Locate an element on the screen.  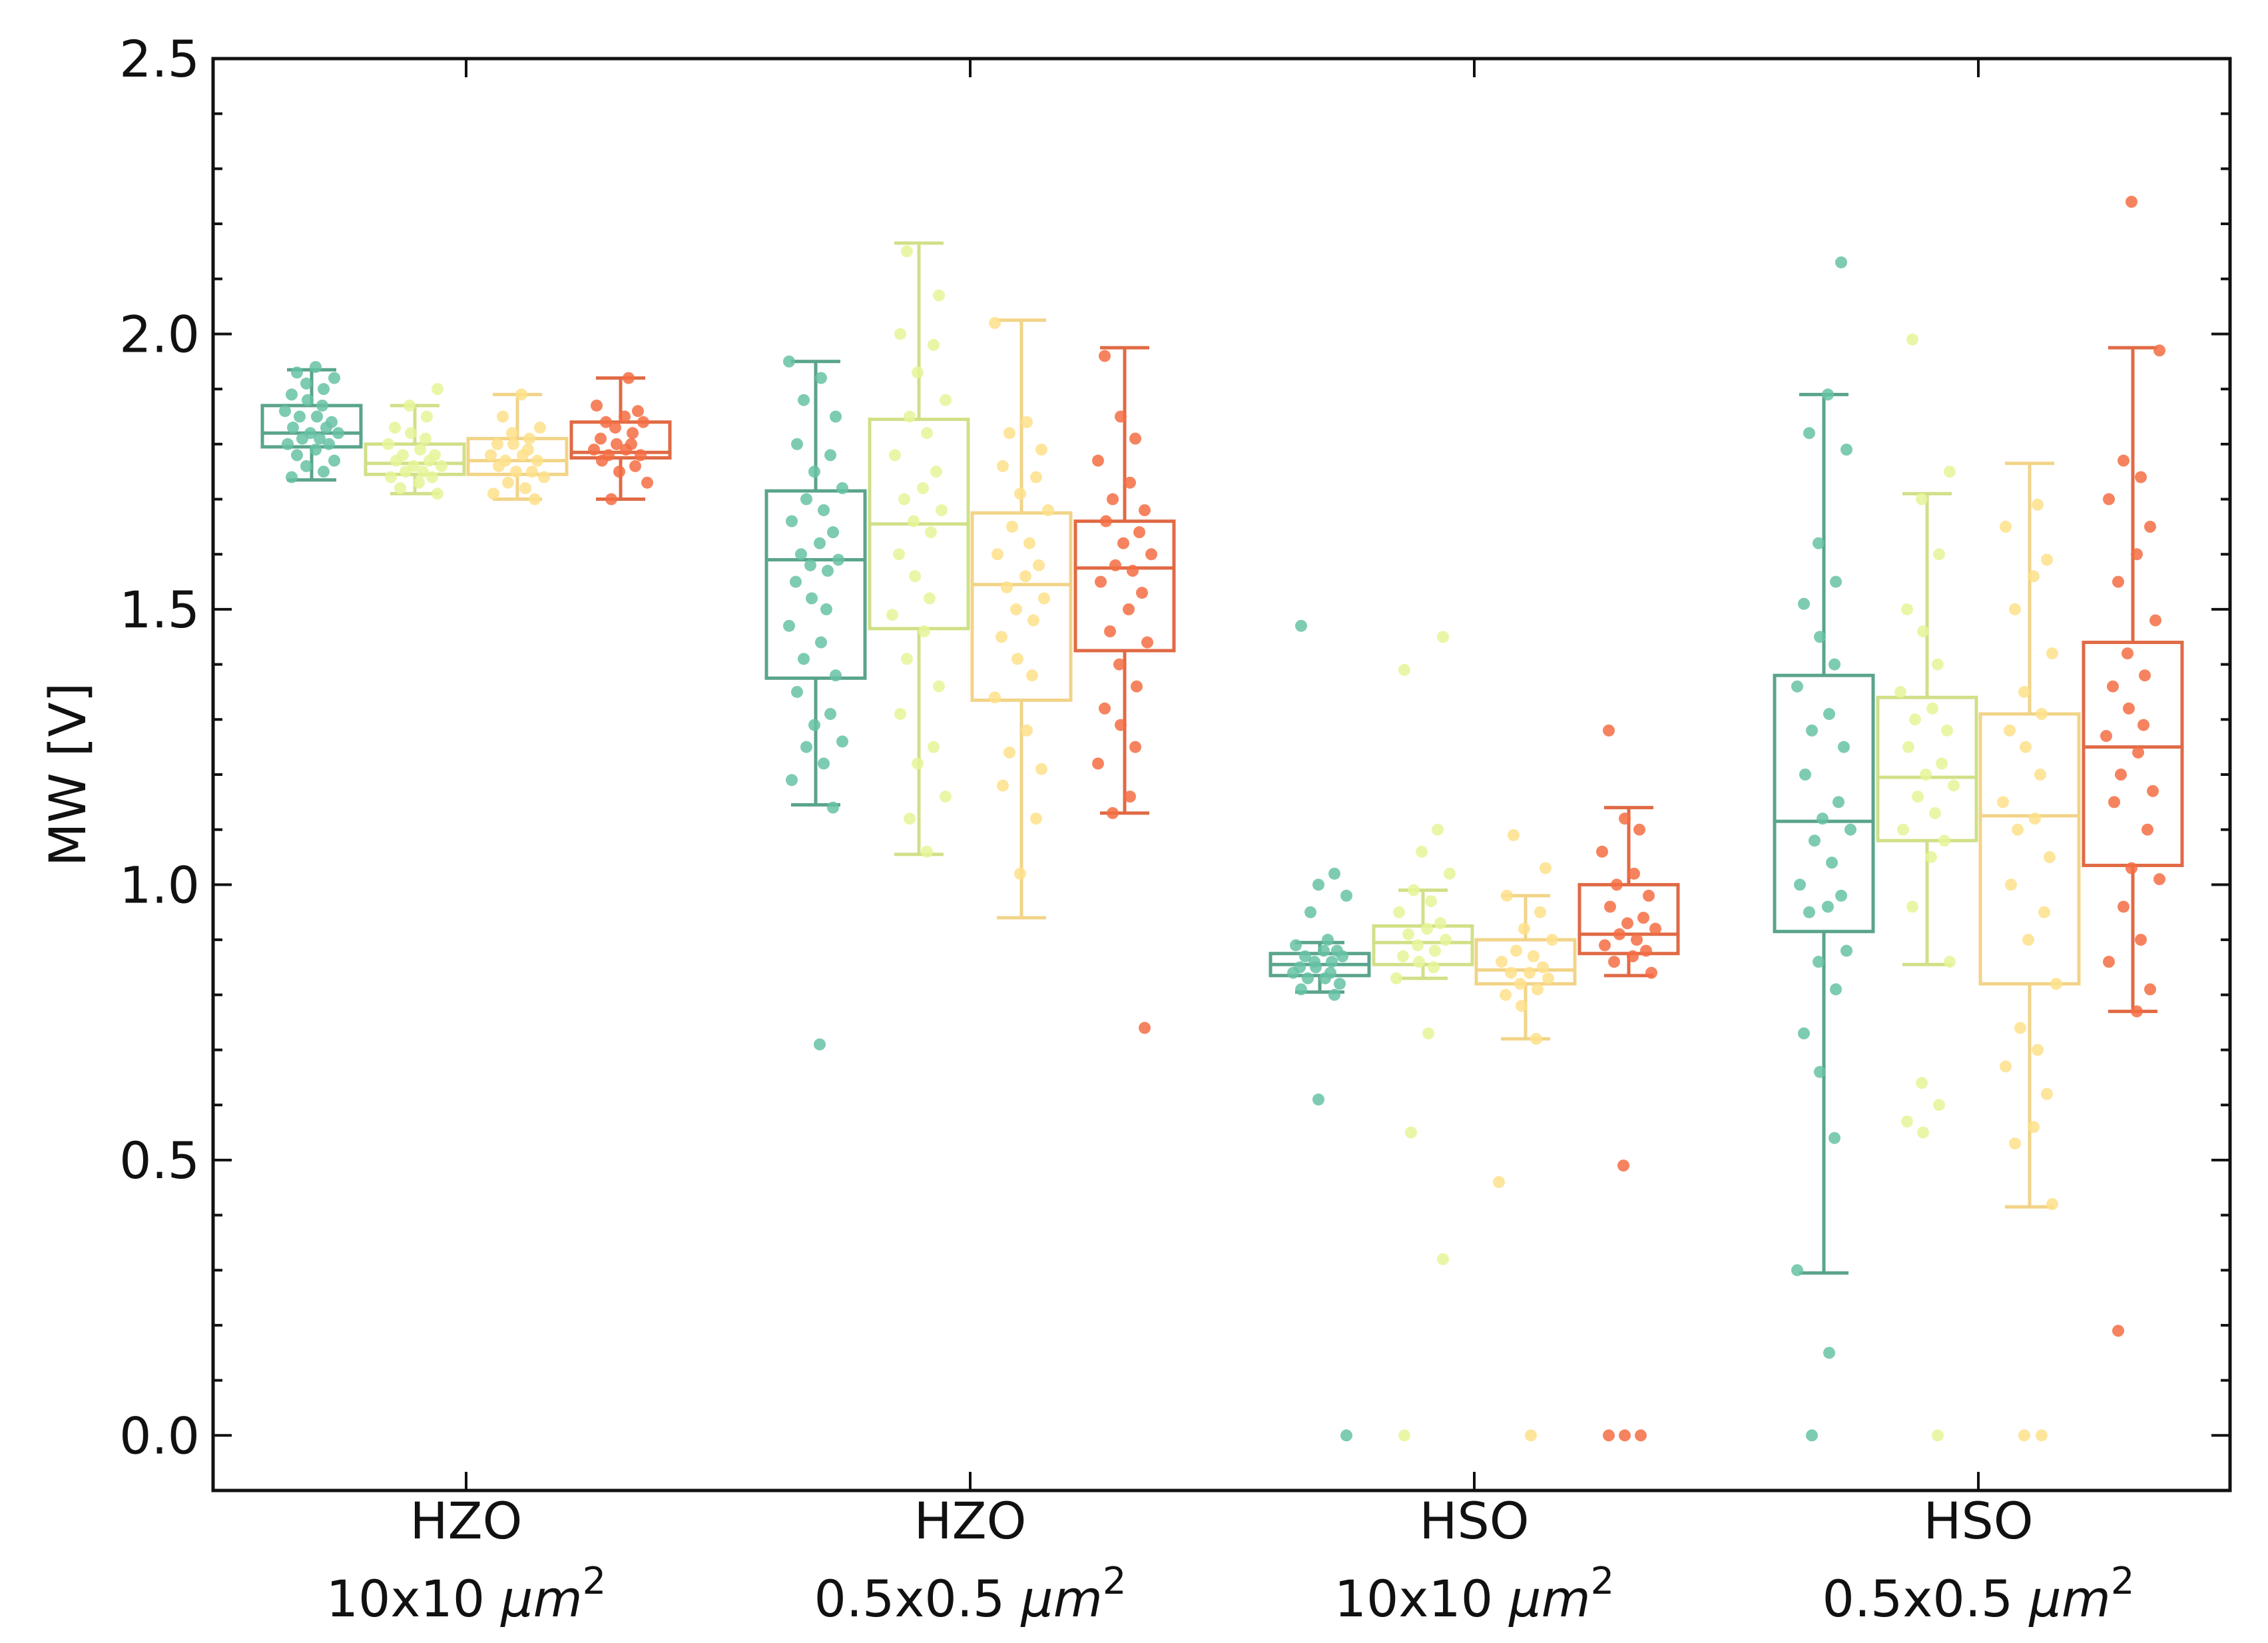
x-tick-size-unit: μm is located at coordinates (2069, 1598).